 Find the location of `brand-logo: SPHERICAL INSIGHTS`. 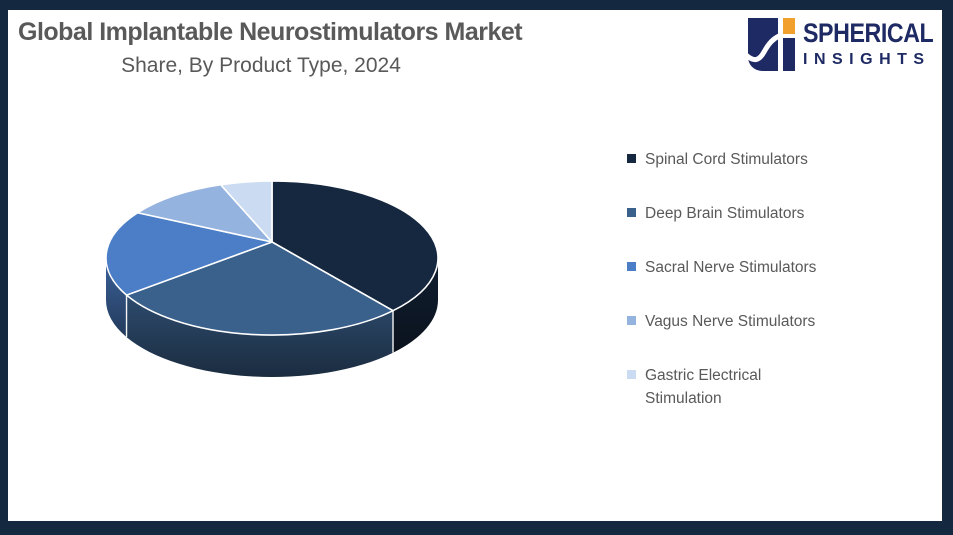

brand-logo: SPHERICAL INSIGHTS is located at coordinates (850, 44).